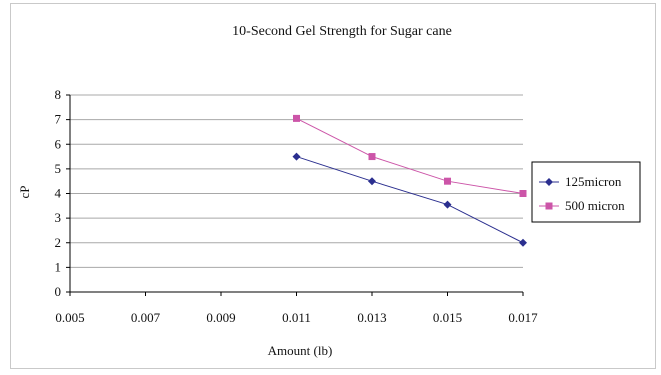  Describe the element at coordinates (220, 317) in the screenshot. I see `x-tick-label: 0.009` at that location.